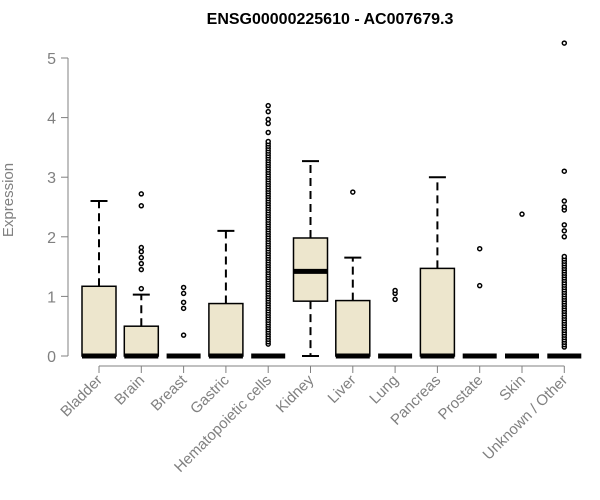  Describe the element at coordinates (58, 208) in the screenshot. I see `y-axis: 0 1 2 3 4 5` at that location.